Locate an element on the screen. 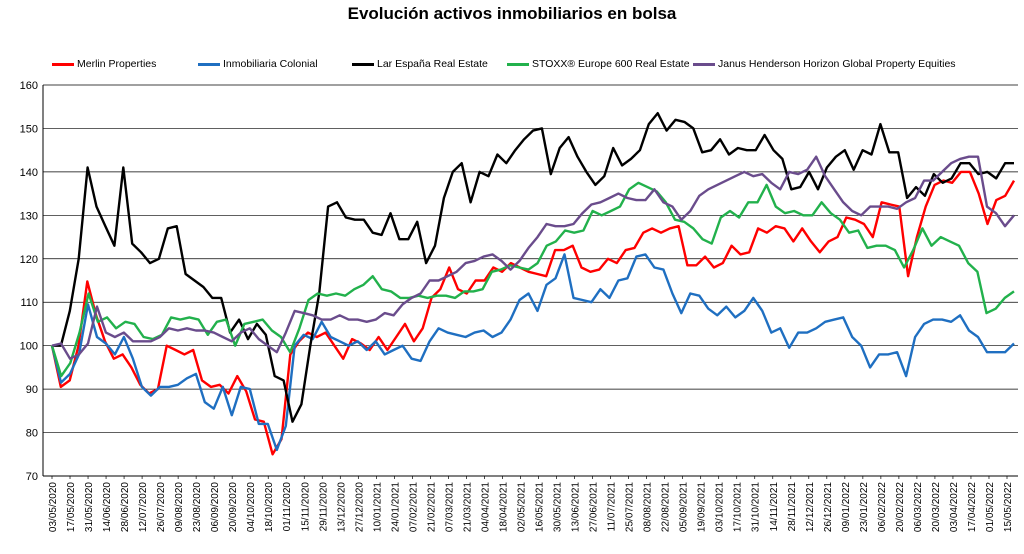 The height and width of the screenshot is (554, 1024). x-tick-label-13: 01/11/2020 is located at coordinates (287, 507).